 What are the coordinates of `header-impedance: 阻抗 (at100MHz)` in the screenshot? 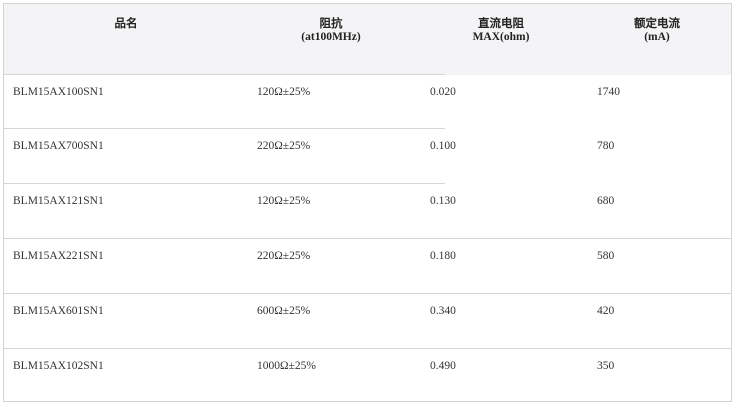 It's located at (331, 31).